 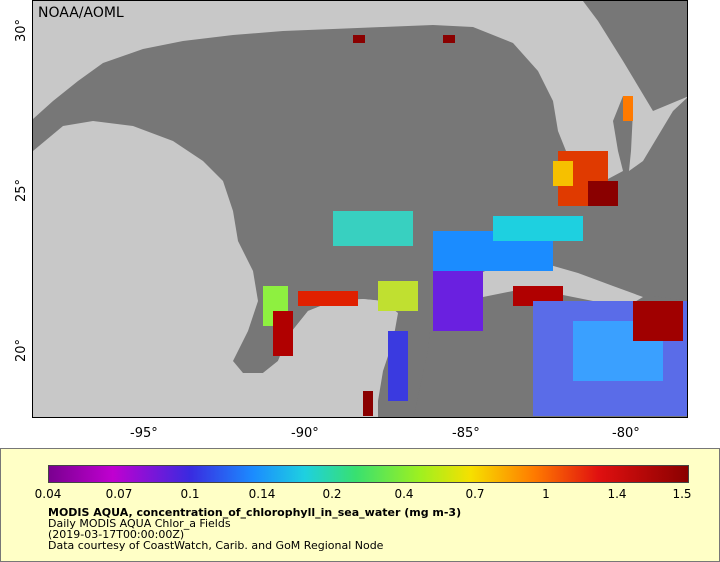 I want to click on colorbar-tick: 0.04, so click(x=48, y=494).